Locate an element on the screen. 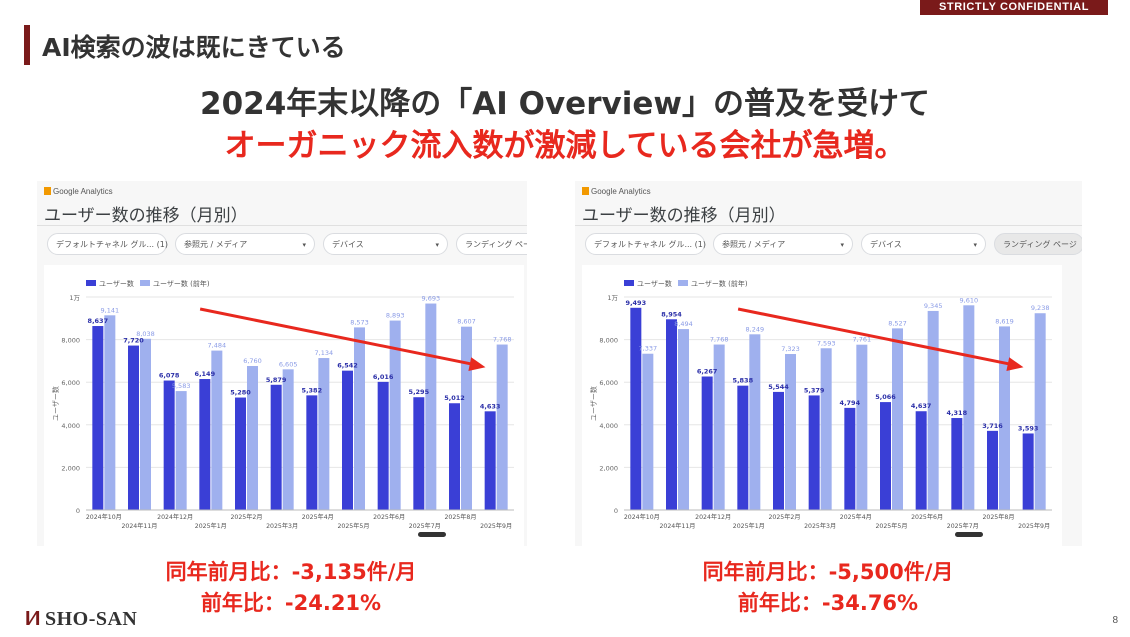 Image resolution: width=1130 pixels, height=637 pixels. y-tick-label: 6,000 is located at coordinates (608, 383).